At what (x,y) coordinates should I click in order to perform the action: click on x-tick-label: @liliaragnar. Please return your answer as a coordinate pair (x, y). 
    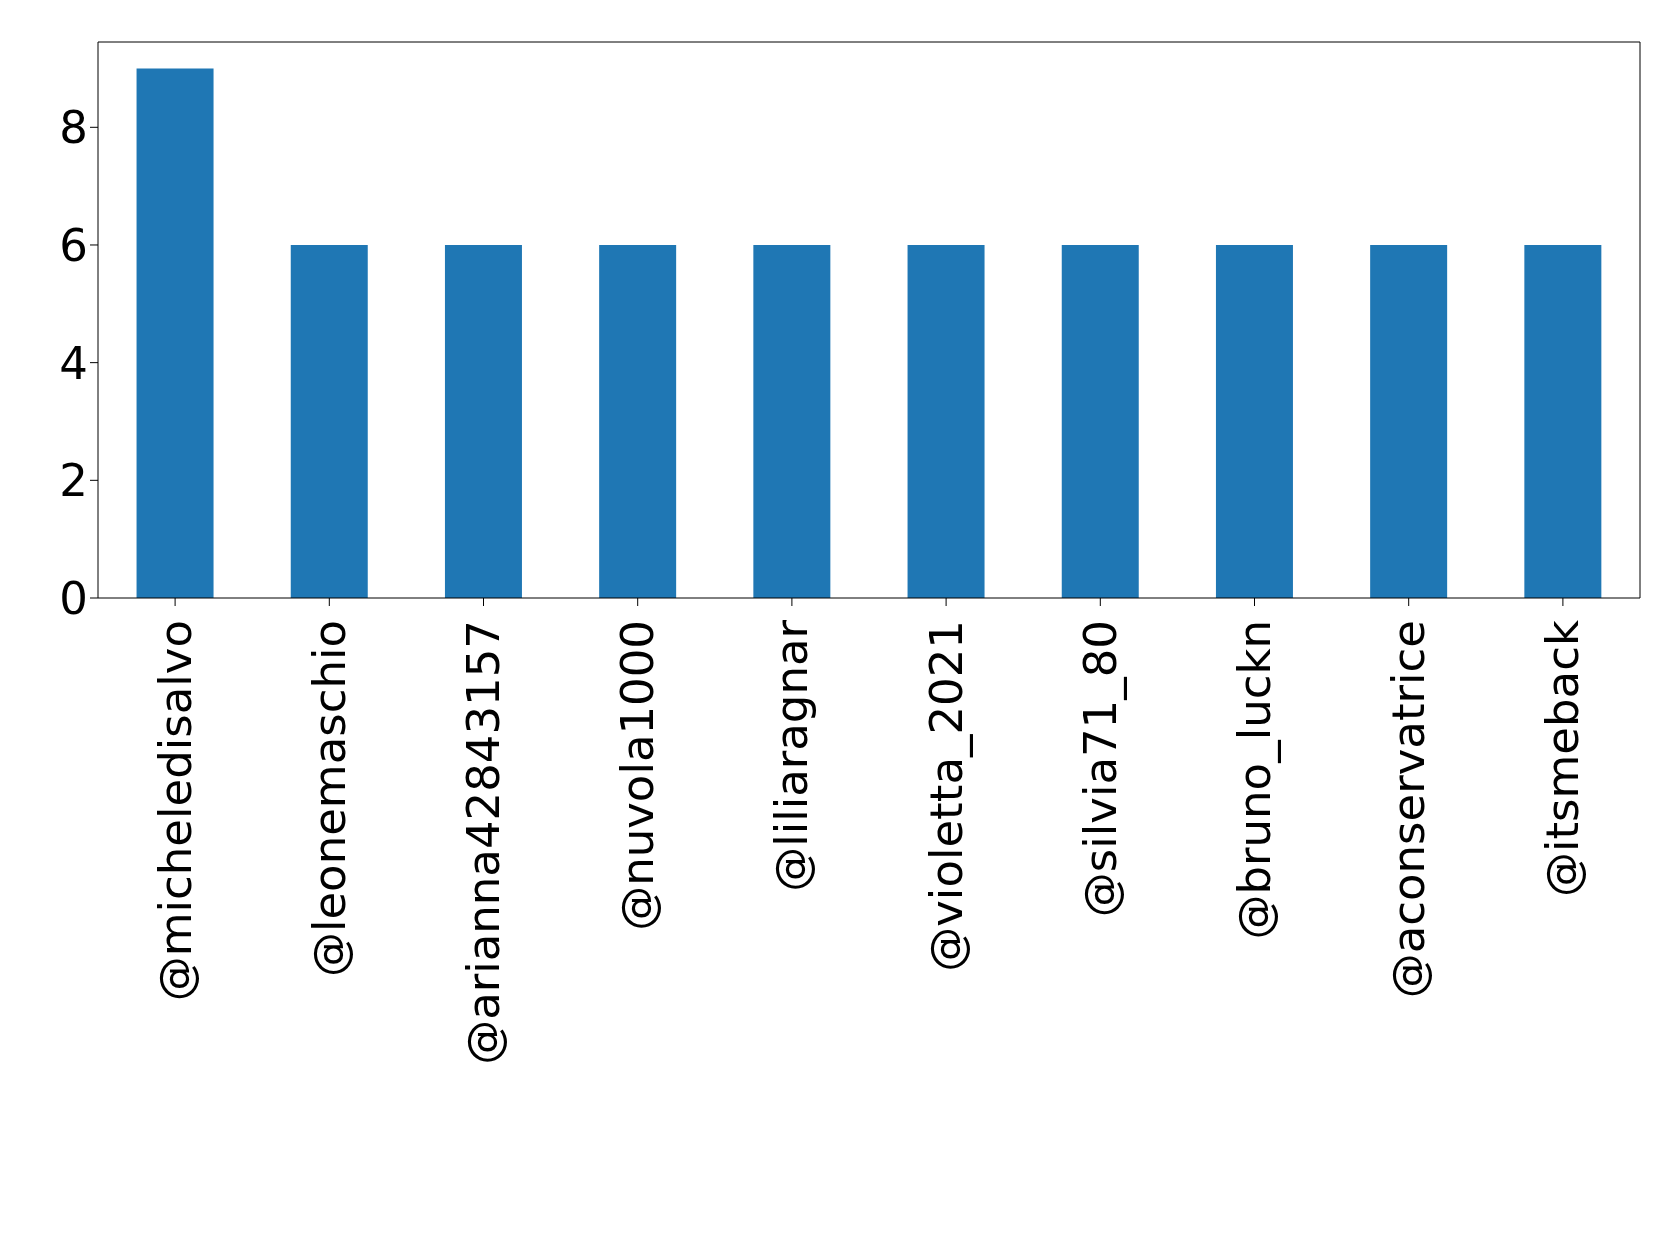
    Looking at the image, I should click on (792, 755).